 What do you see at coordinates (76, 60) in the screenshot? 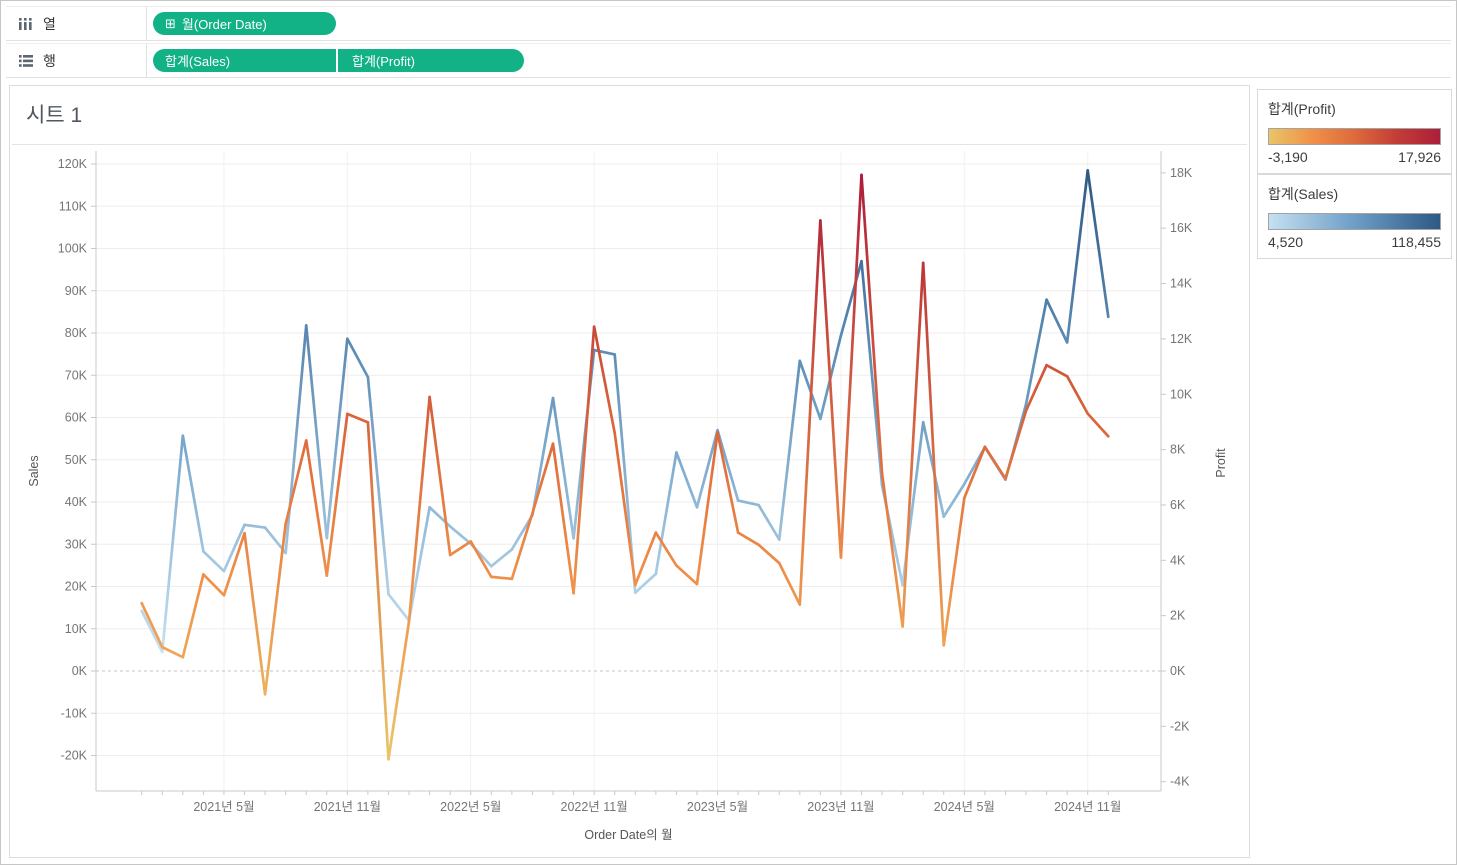
I see `rows-shelf-header: 행` at bounding box center [76, 60].